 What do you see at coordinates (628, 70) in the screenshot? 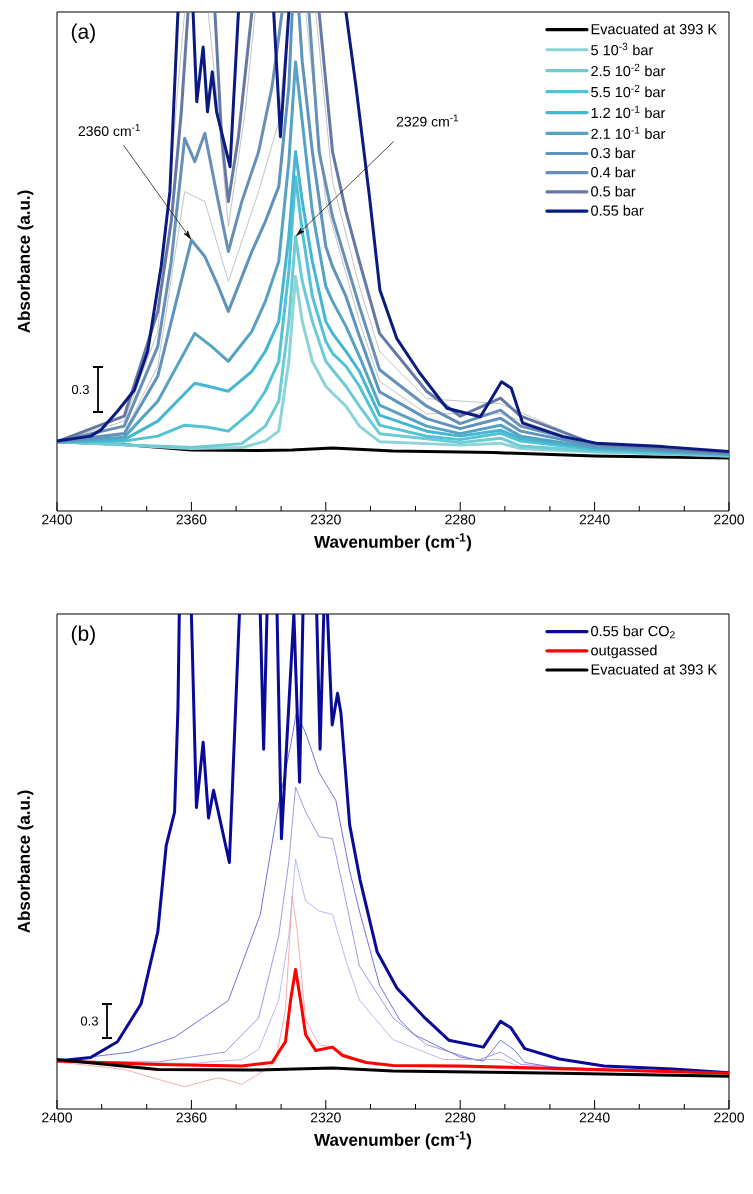
I see `legend-label: 2.5 10$^{-2}$ bar` at bounding box center [628, 70].